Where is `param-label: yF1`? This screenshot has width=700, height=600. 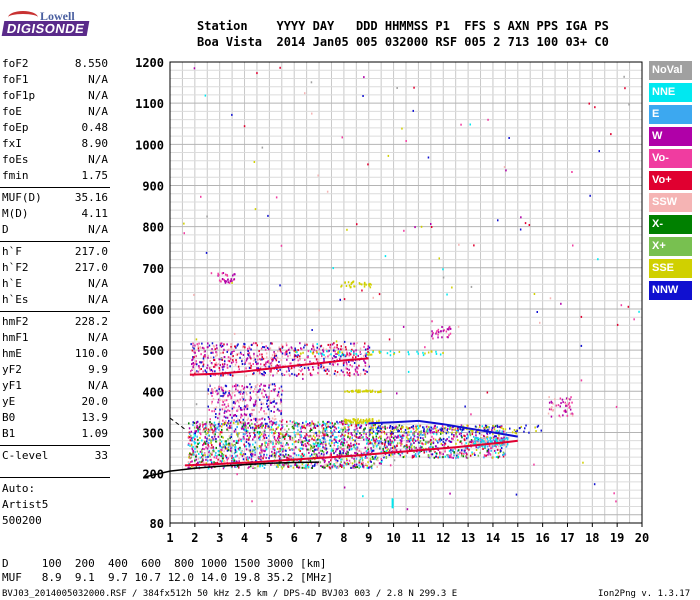
param-label: yF1 is located at coordinates (12, 385).